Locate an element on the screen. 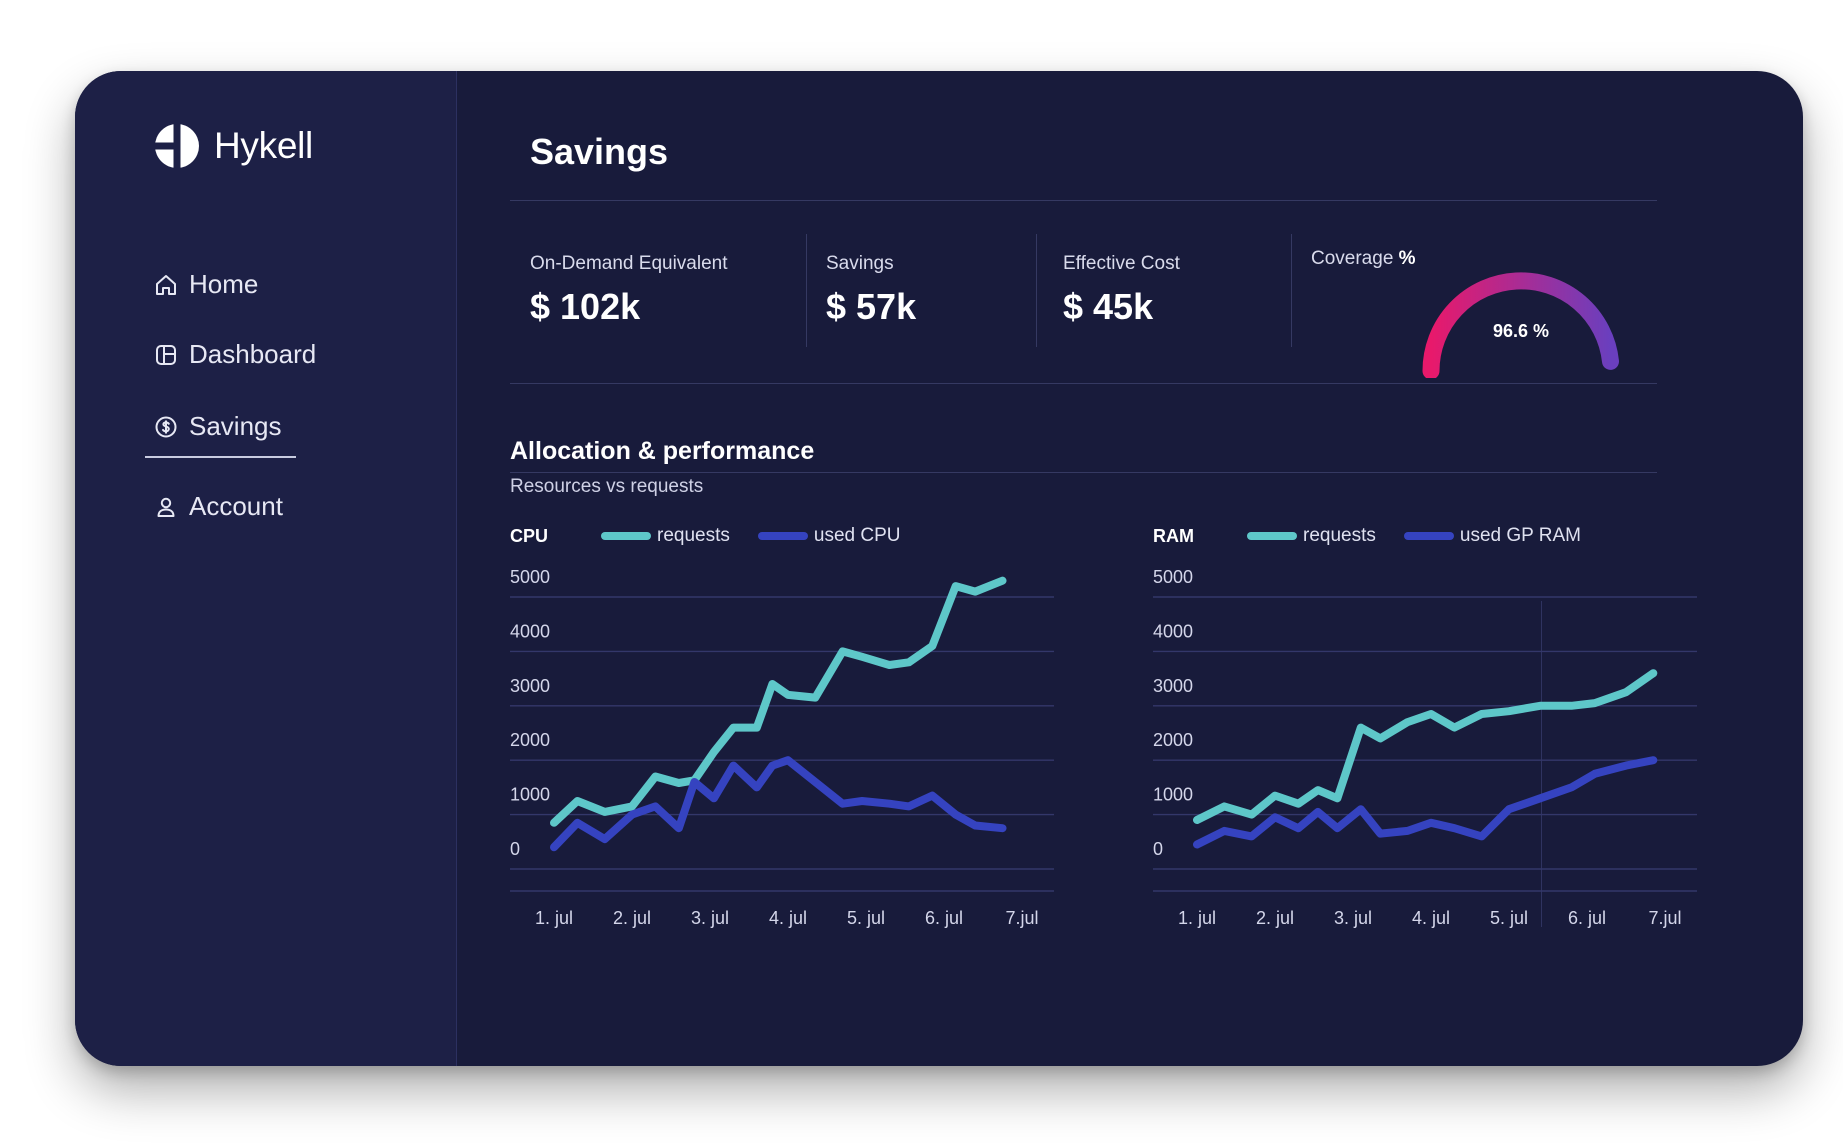 Image resolution: width=1843 pixels, height=1145 pixels. logo-mark-icon is located at coordinates (176, 146).